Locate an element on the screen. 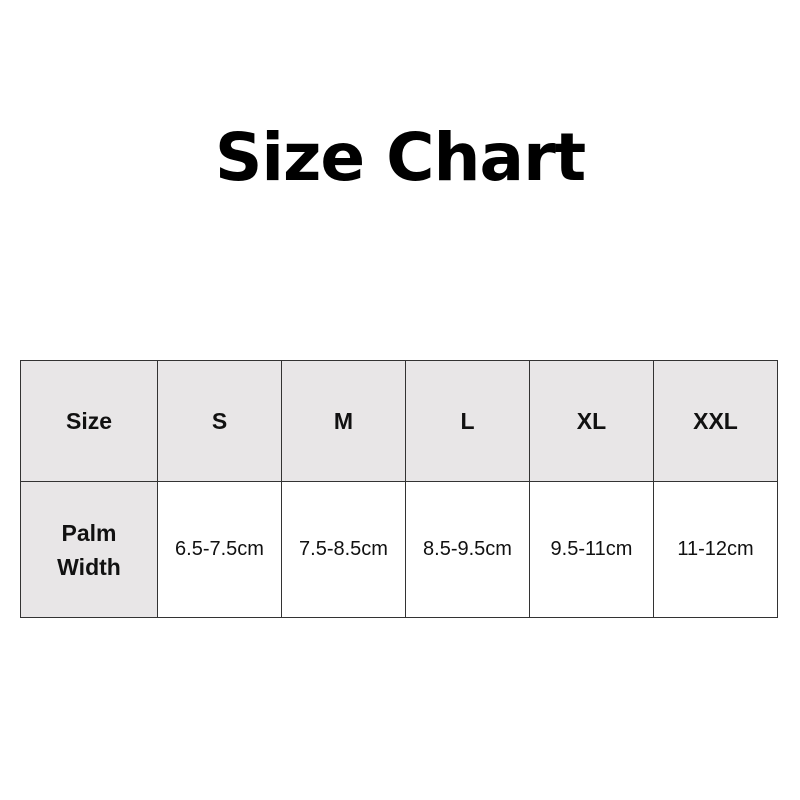 The height and width of the screenshot is (800, 800). header-cell: S is located at coordinates (219, 421).